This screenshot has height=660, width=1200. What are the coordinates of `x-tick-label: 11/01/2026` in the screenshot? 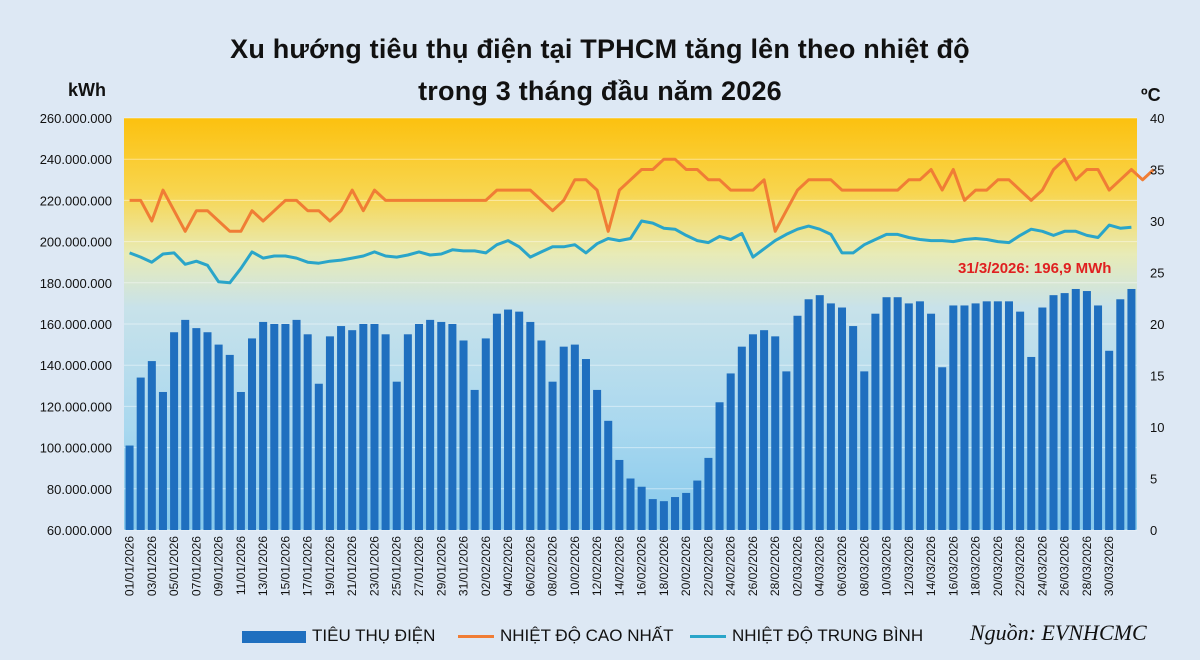 It's located at (241, 565).